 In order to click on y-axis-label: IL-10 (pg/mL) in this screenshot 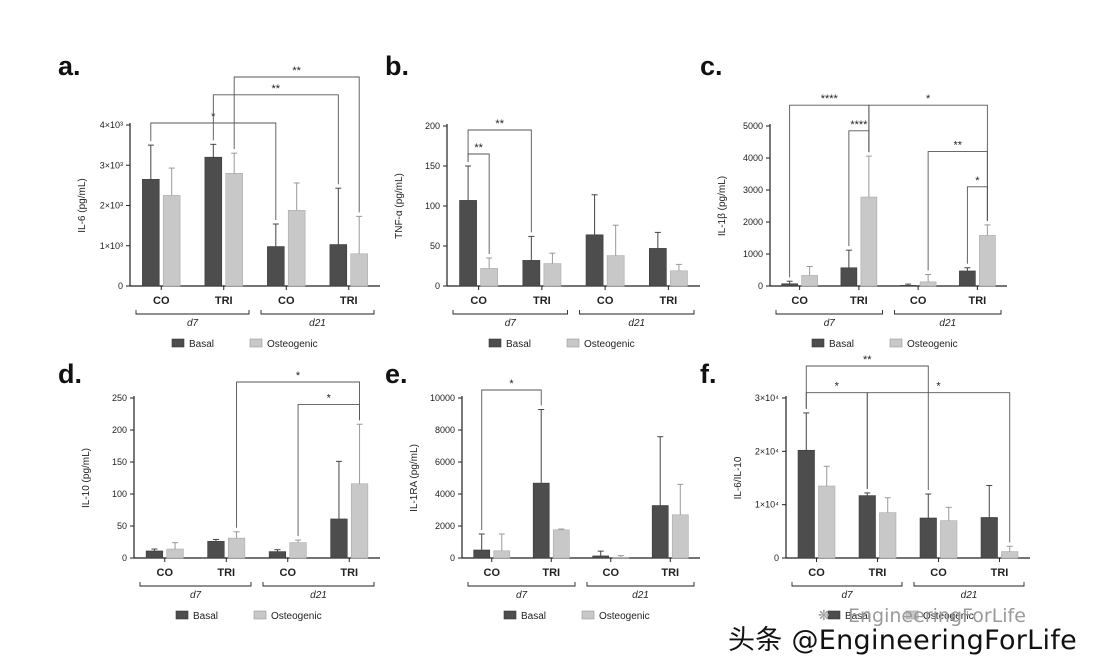, I will do `click(86, 478)`.